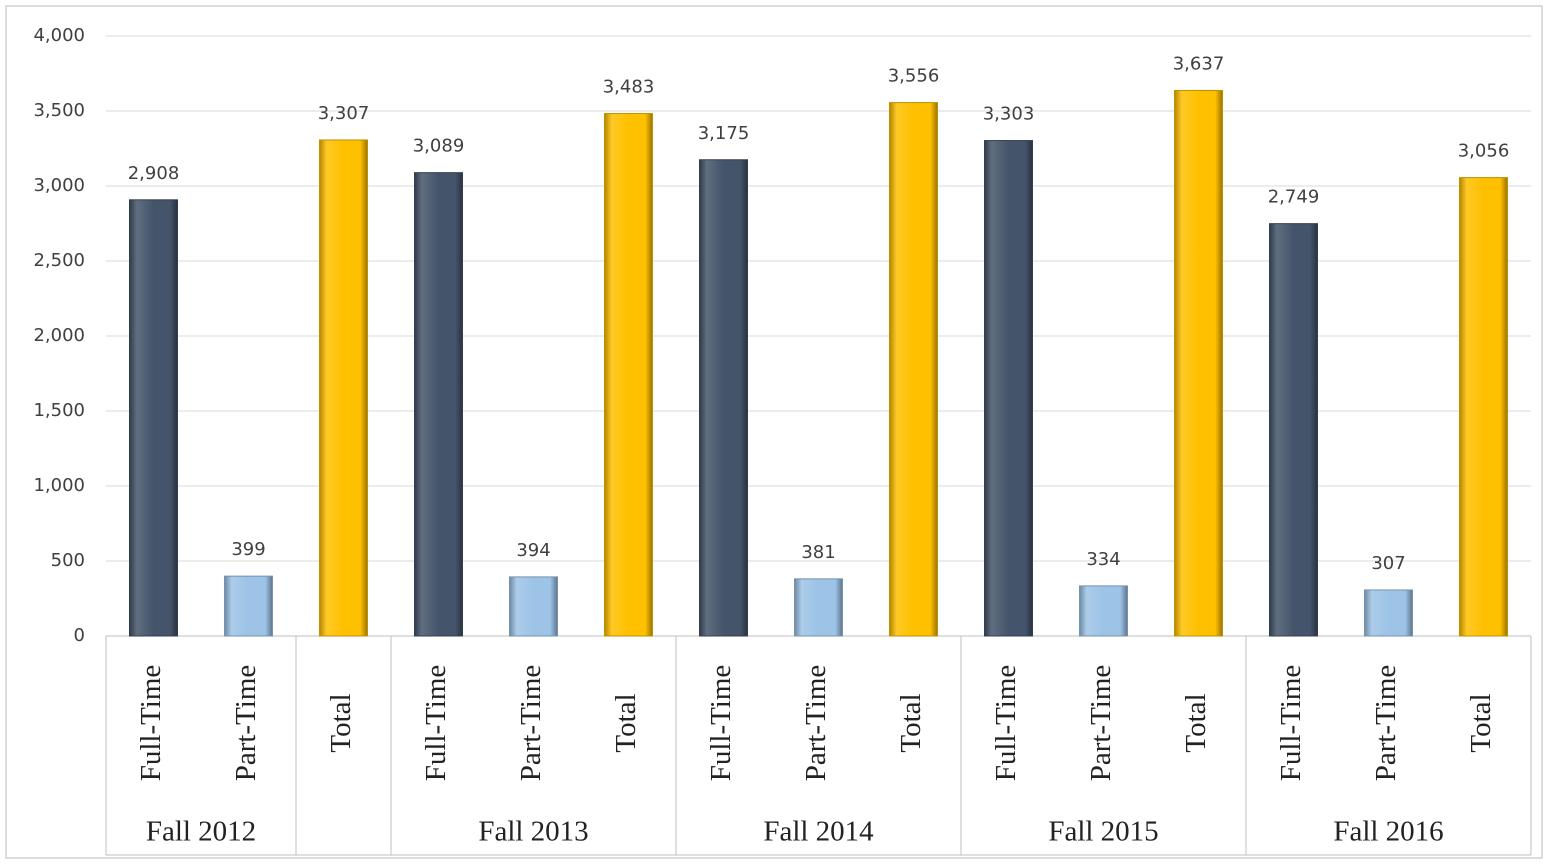  I want to click on y-tick-label: 4,000, so click(59, 35).